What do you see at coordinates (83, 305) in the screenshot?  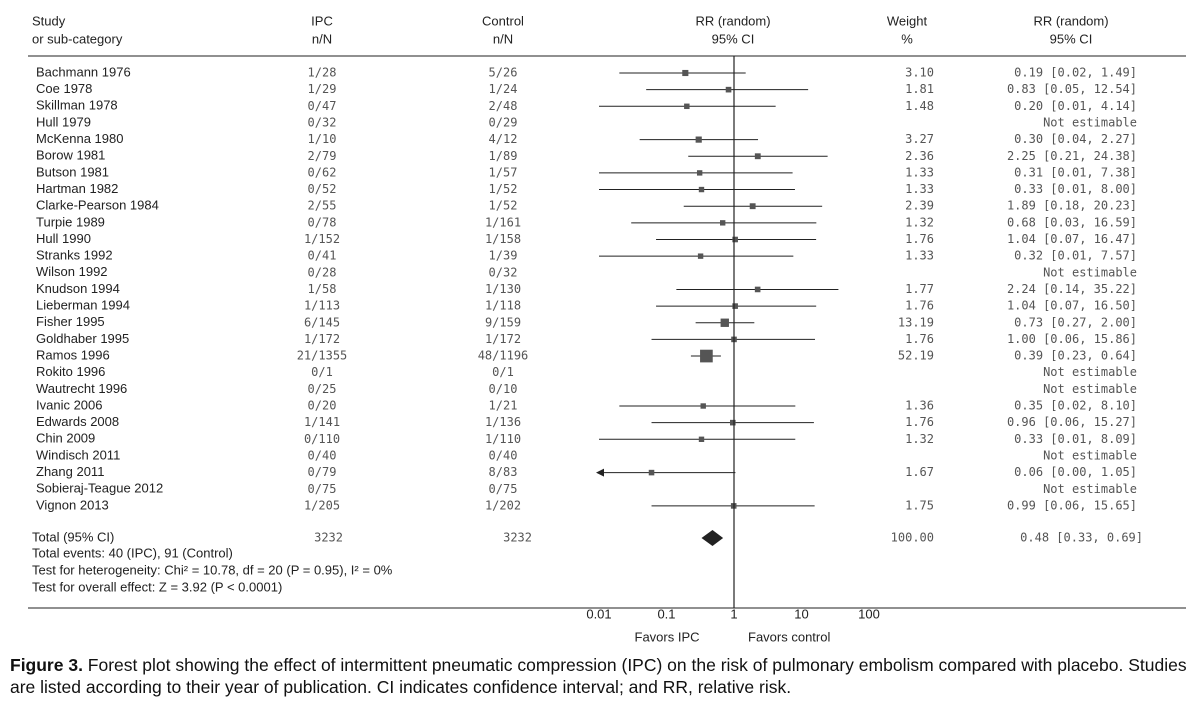 I see `study-name: Lieberman 1994` at bounding box center [83, 305].